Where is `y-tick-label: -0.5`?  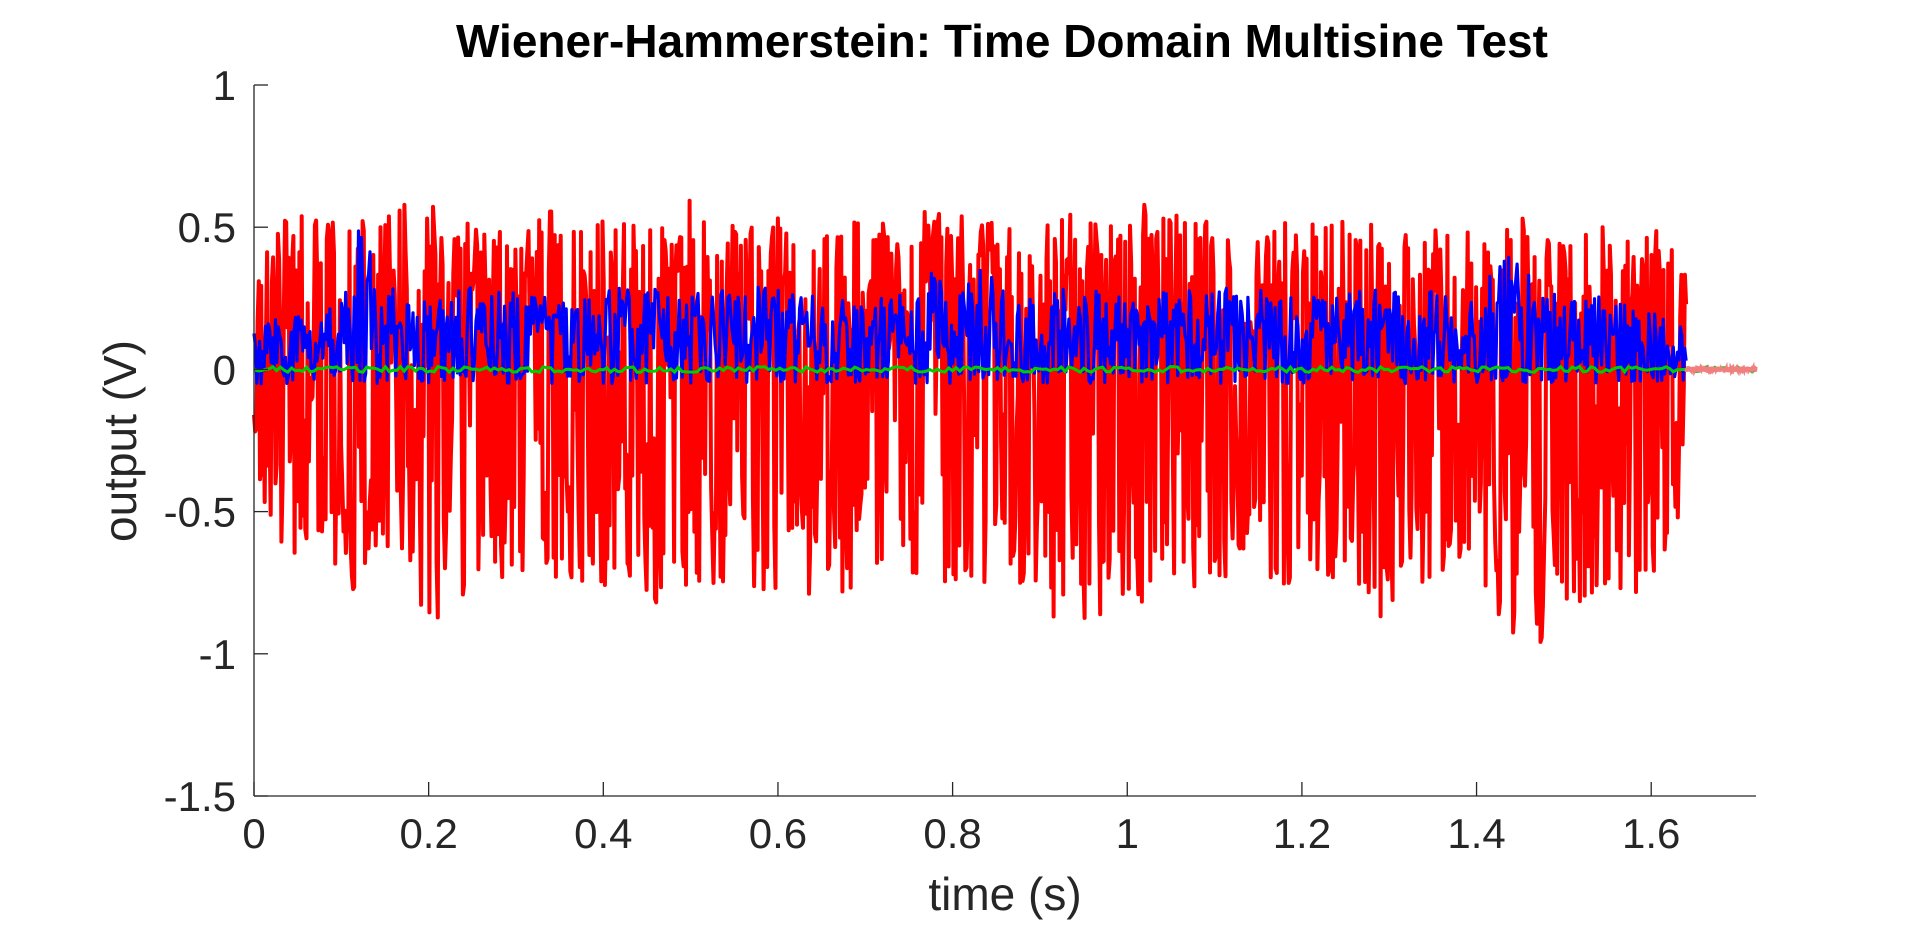 y-tick-label: -0.5 is located at coordinates (200, 512).